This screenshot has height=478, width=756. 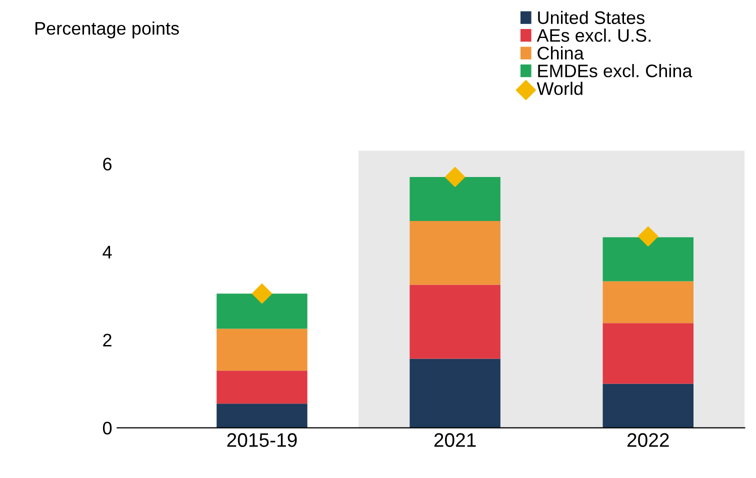 What do you see at coordinates (107, 252) in the screenshot?
I see `y-tick-label: 4` at bounding box center [107, 252].